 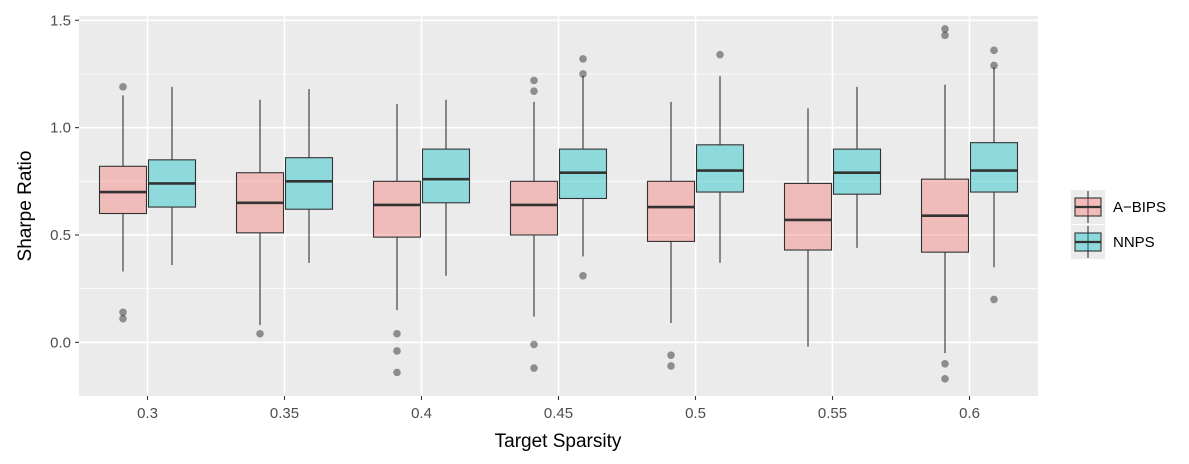 What do you see at coordinates (558, 441) in the screenshot?
I see `x-axis-title: Target Sparsity` at bounding box center [558, 441].